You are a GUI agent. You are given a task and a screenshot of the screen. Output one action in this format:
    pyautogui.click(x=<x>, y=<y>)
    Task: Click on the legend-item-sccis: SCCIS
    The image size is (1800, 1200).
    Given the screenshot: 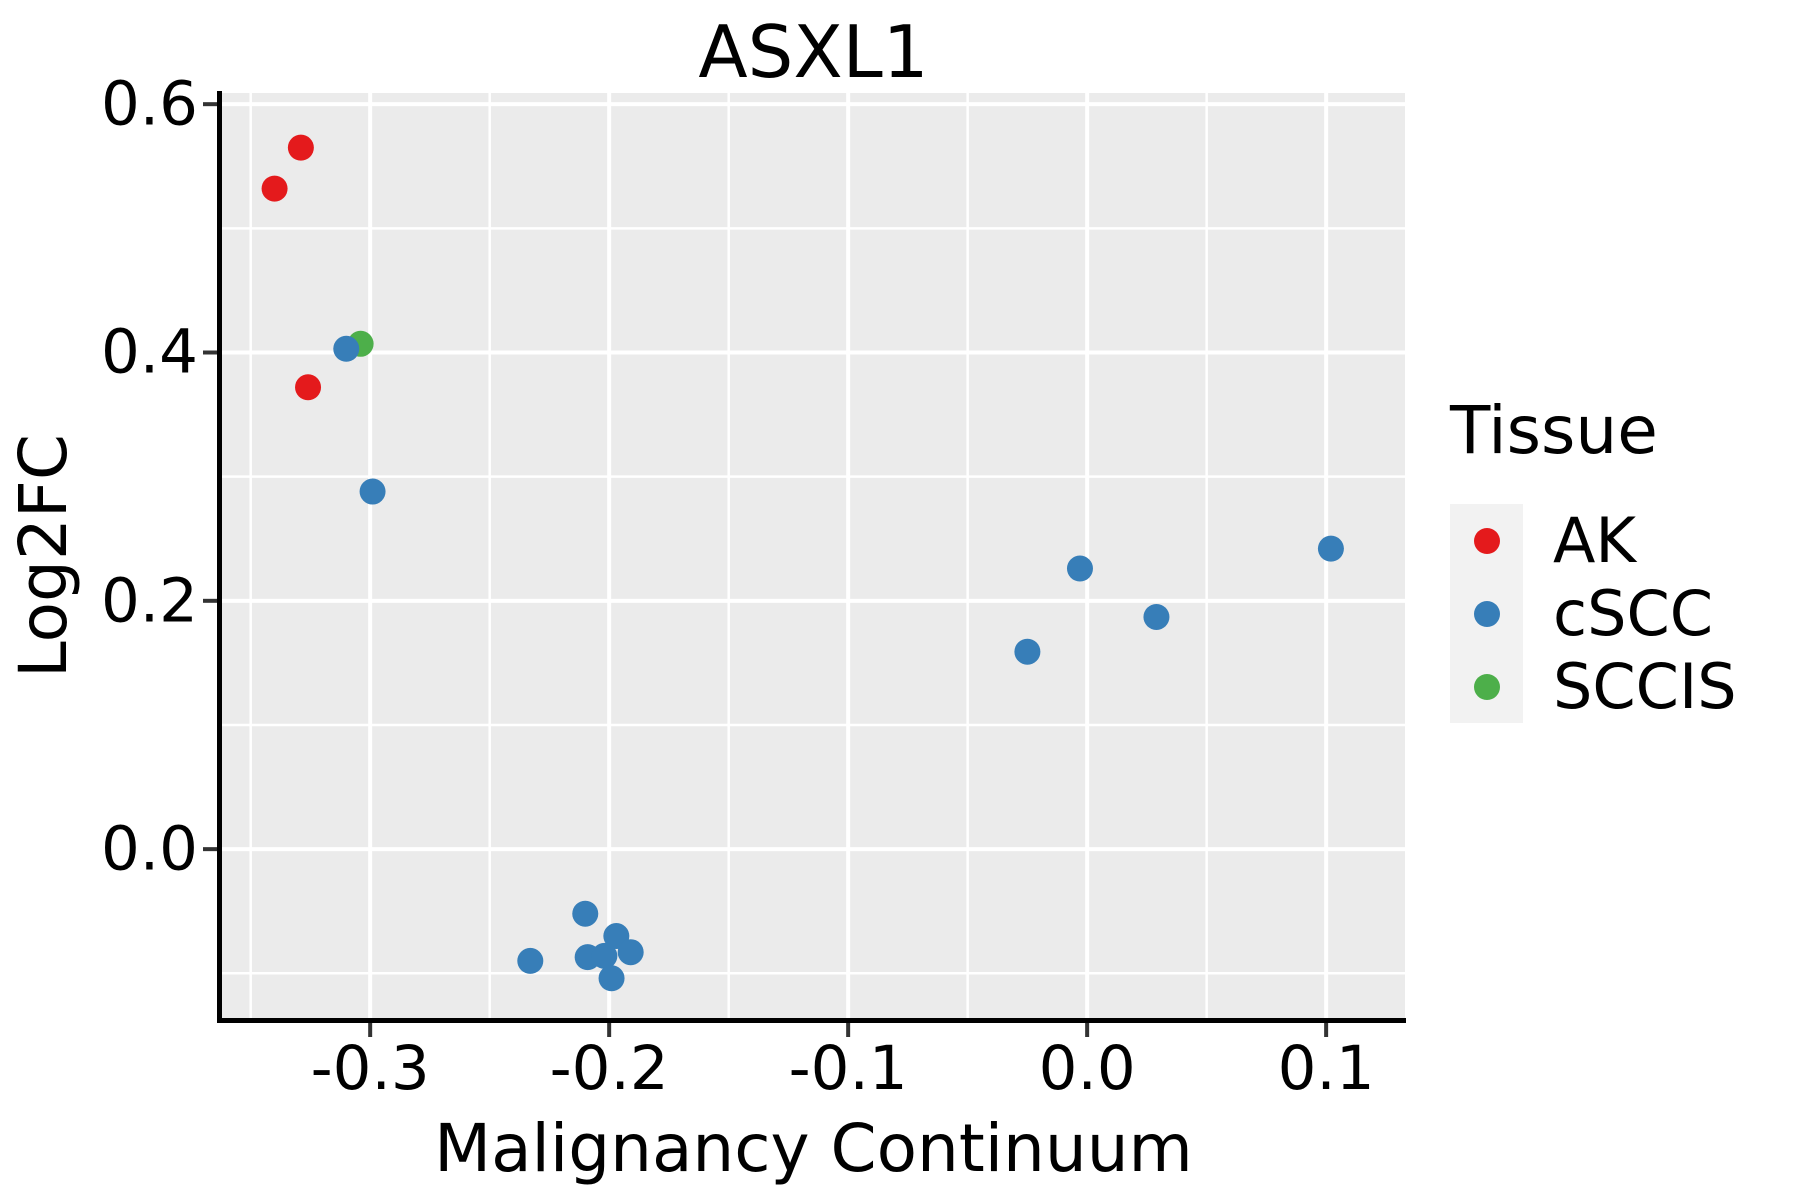 What is the action you would take?
    pyautogui.click(x=1593, y=686)
    